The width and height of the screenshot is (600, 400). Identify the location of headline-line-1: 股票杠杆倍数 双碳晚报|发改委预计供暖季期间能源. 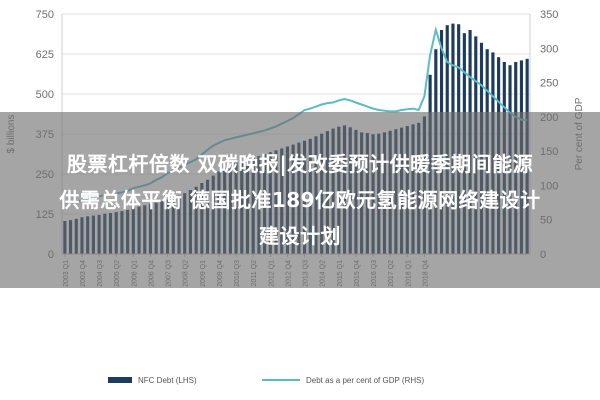
(300, 164).